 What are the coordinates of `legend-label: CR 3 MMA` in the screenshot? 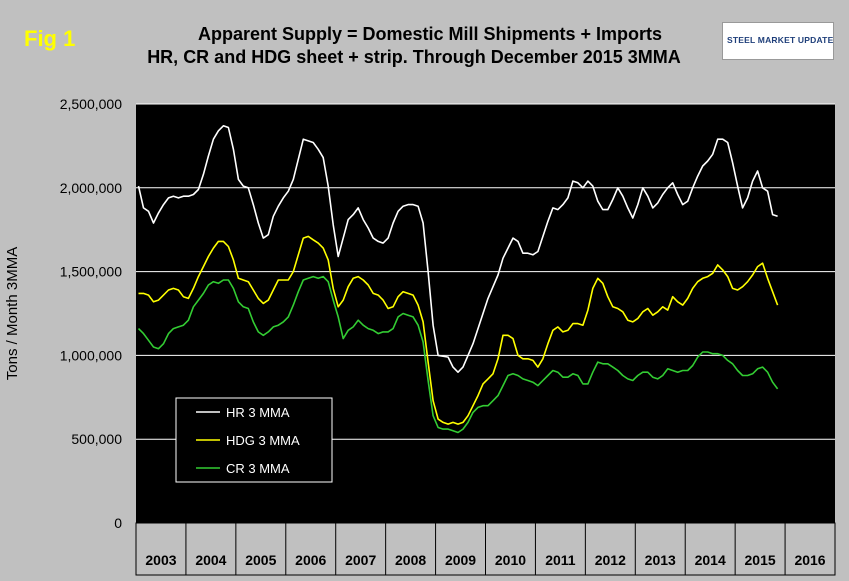 It's located at (258, 468).